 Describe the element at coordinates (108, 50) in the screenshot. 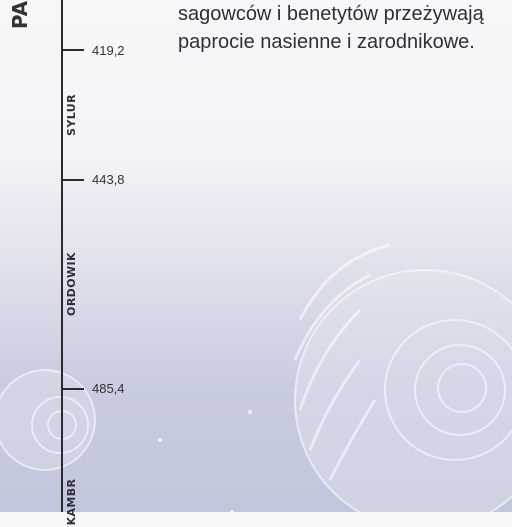

I see `boundary-label: 419,2` at that location.